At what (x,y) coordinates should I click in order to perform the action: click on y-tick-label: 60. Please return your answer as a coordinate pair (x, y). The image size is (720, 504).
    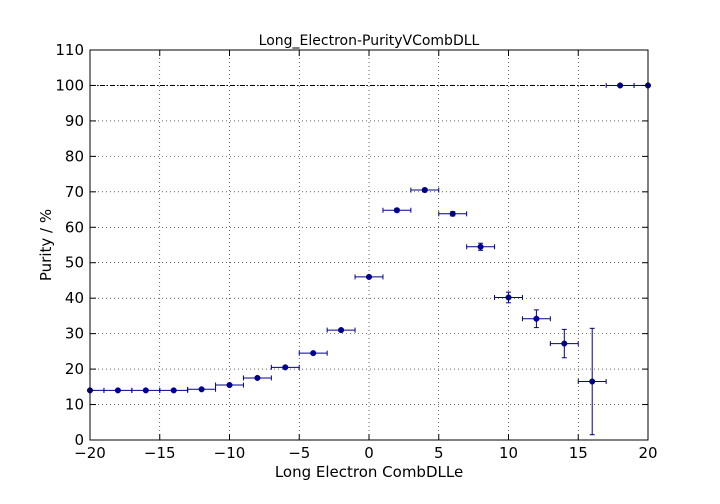
    Looking at the image, I should click on (74, 227).